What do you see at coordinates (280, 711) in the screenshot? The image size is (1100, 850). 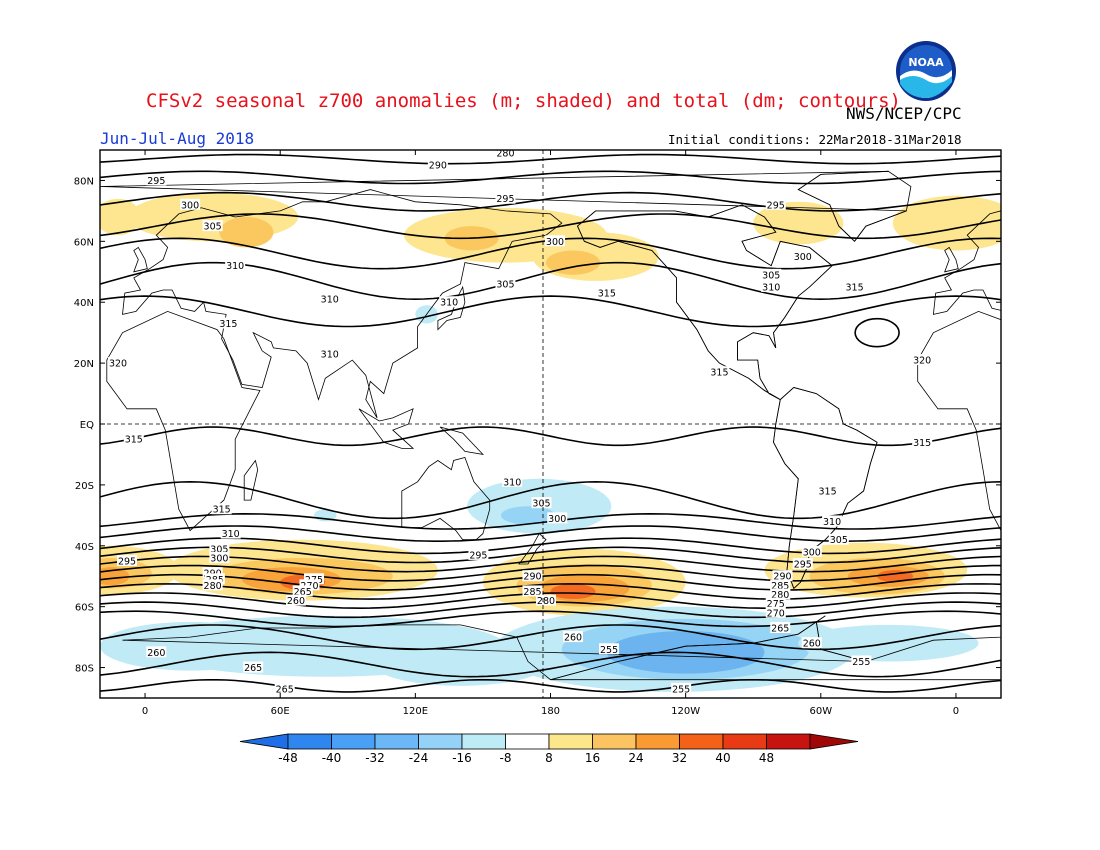 I see `lon-label: 60E` at bounding box center [280, 711].